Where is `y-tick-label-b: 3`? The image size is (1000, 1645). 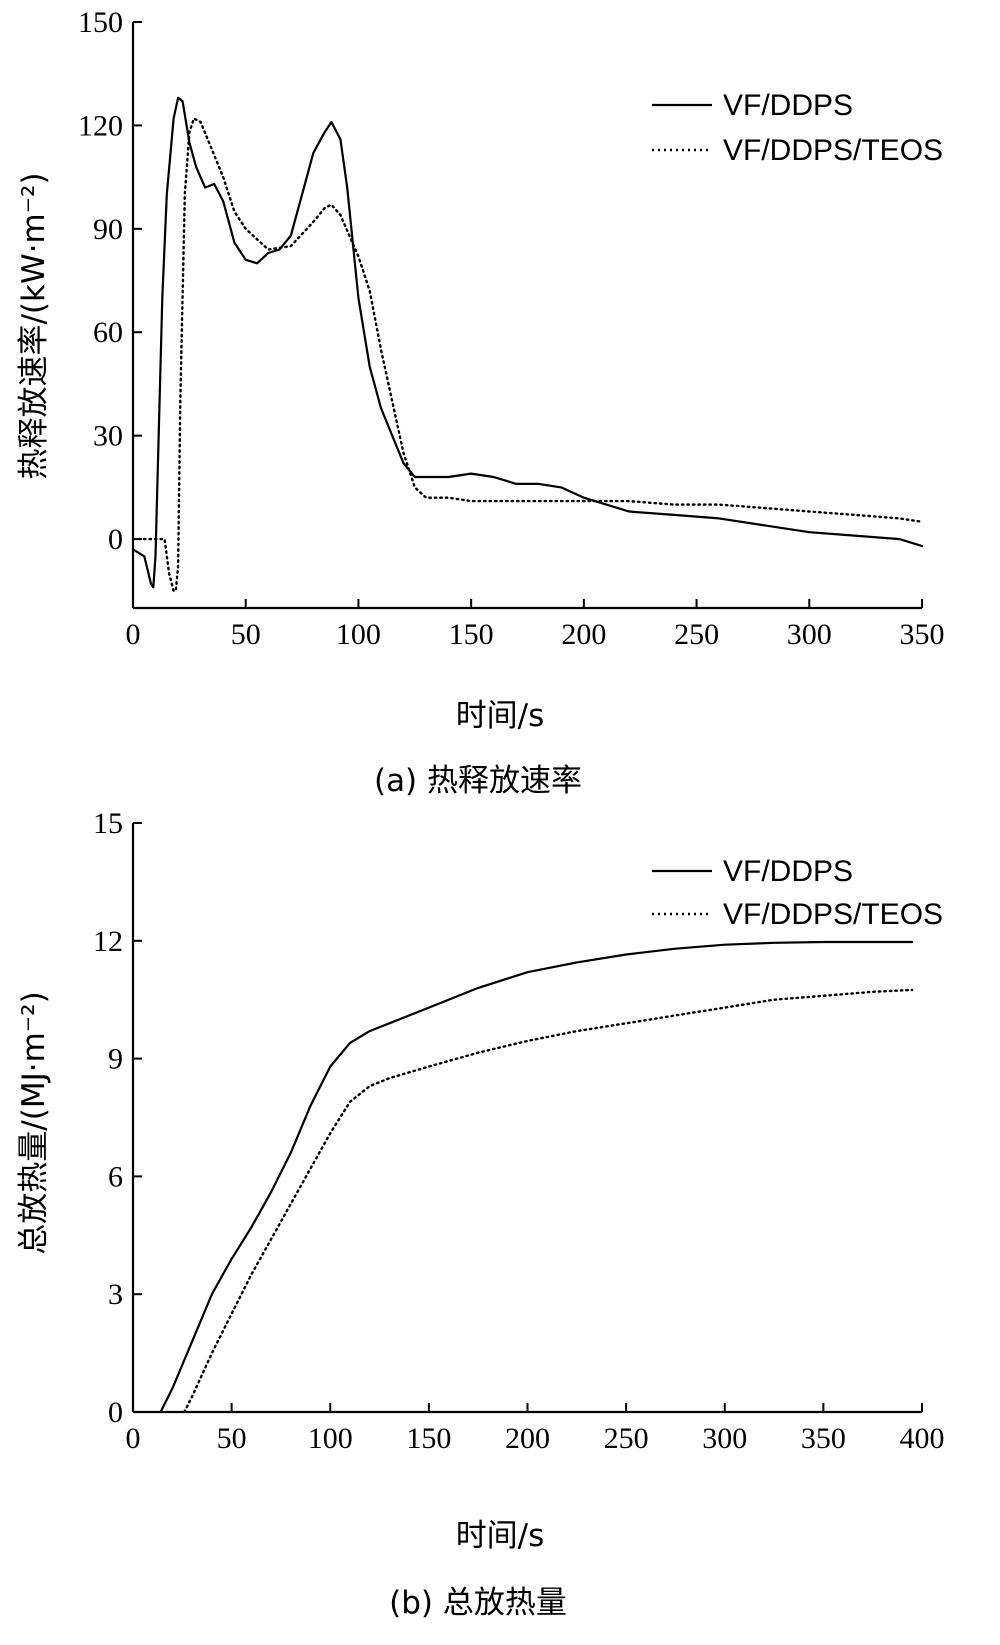
y-tick-label-b: 3 is located at coordinates (115, 1294).